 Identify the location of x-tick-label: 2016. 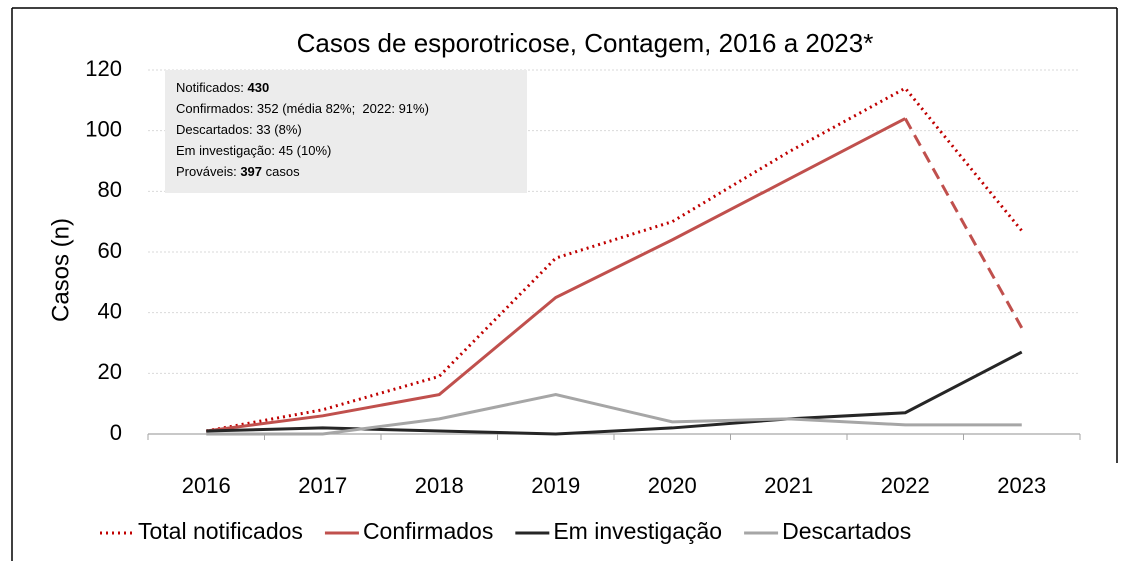
(206, 485).